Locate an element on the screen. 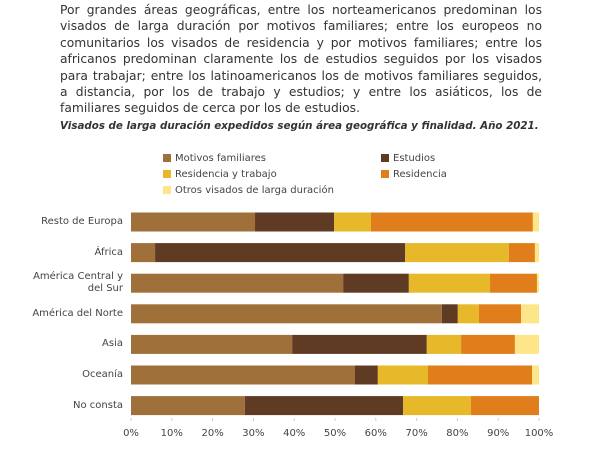 This screenshot has width=600, height=450. x-tick-label: 60% is located at coordinates (376, 433).